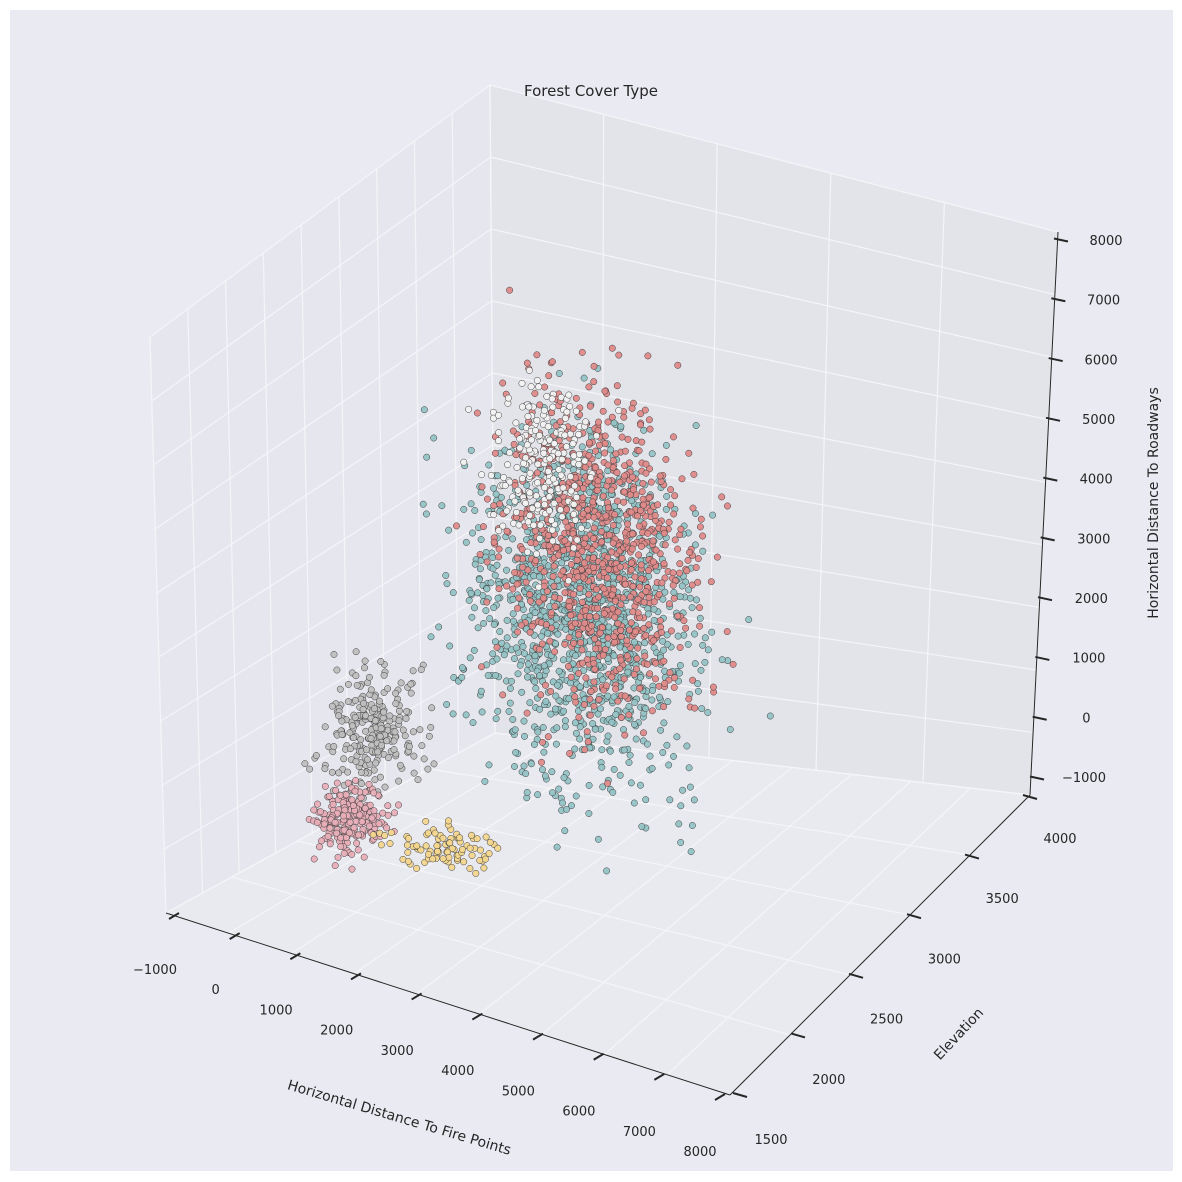 This screenshot has width=1182, height=1182. What do you see at coordinates (1154, 503) in the screenshot?
I see `z-axis-label: Horizontal Distance To Roadways` at bounding box center [1154, 503].